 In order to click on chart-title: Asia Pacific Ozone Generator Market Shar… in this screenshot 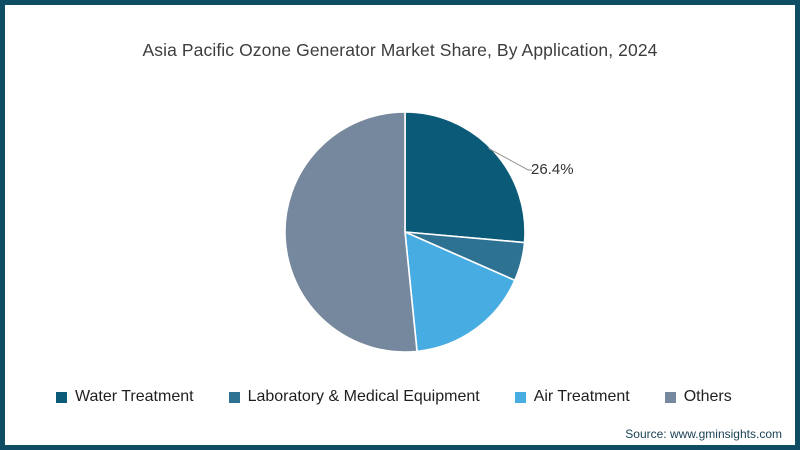, I will do `click(400, 50)`.